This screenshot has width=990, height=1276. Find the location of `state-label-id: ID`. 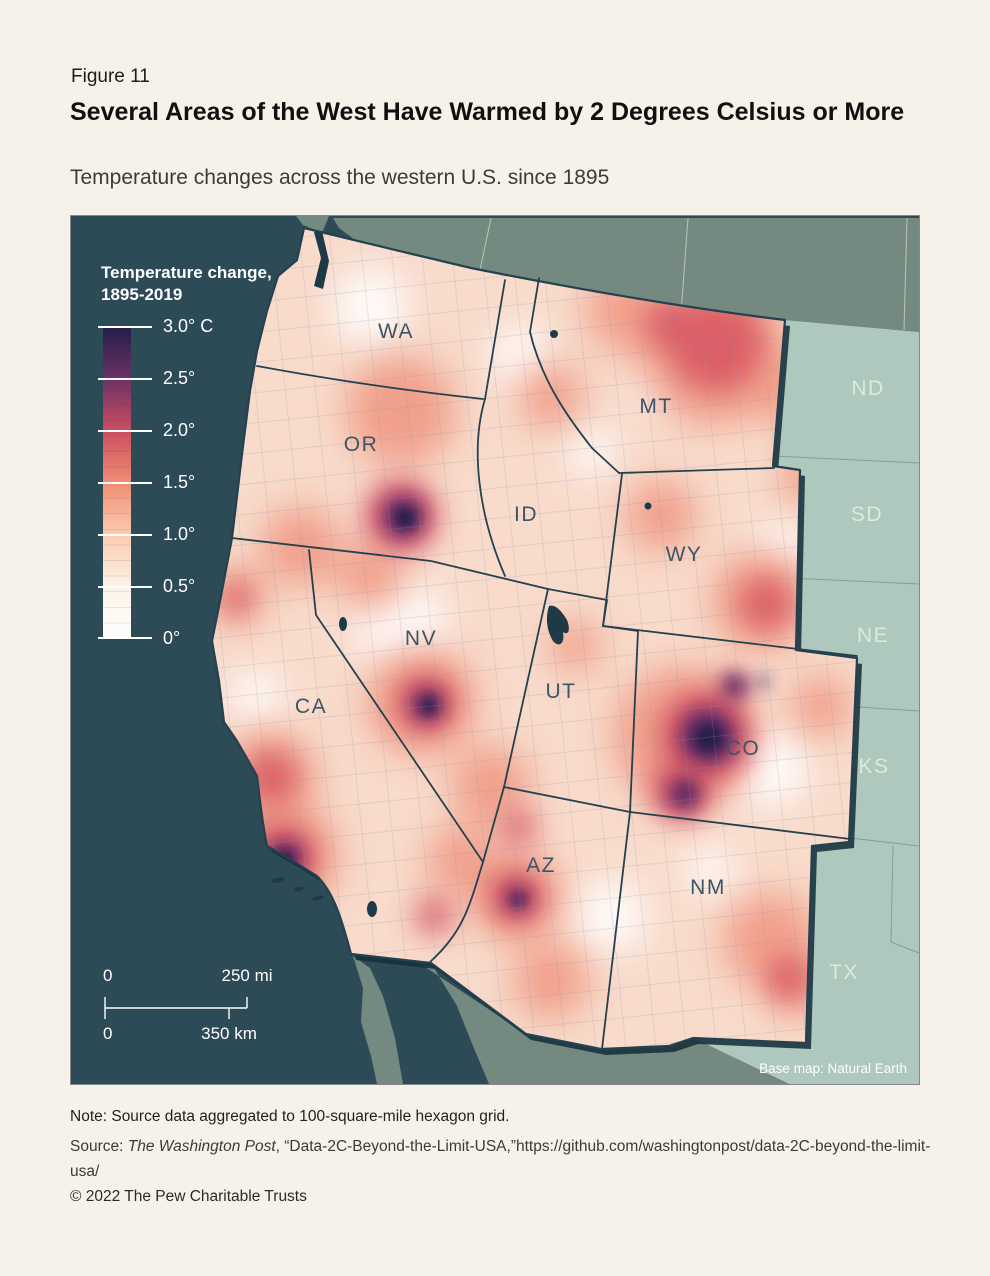

state-label-id: ID is located at coordinates (526, 514).